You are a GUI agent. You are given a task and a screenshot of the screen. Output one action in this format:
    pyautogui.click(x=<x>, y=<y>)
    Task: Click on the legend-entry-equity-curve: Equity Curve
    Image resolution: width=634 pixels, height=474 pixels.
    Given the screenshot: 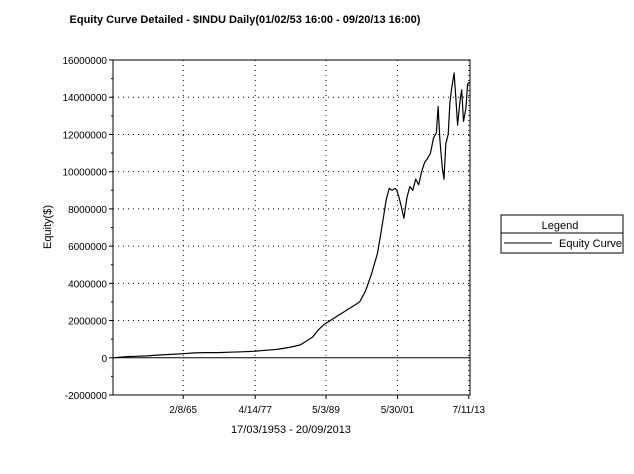 What is the action you would take?
    pyautogui.click(x=590, y=244)
    